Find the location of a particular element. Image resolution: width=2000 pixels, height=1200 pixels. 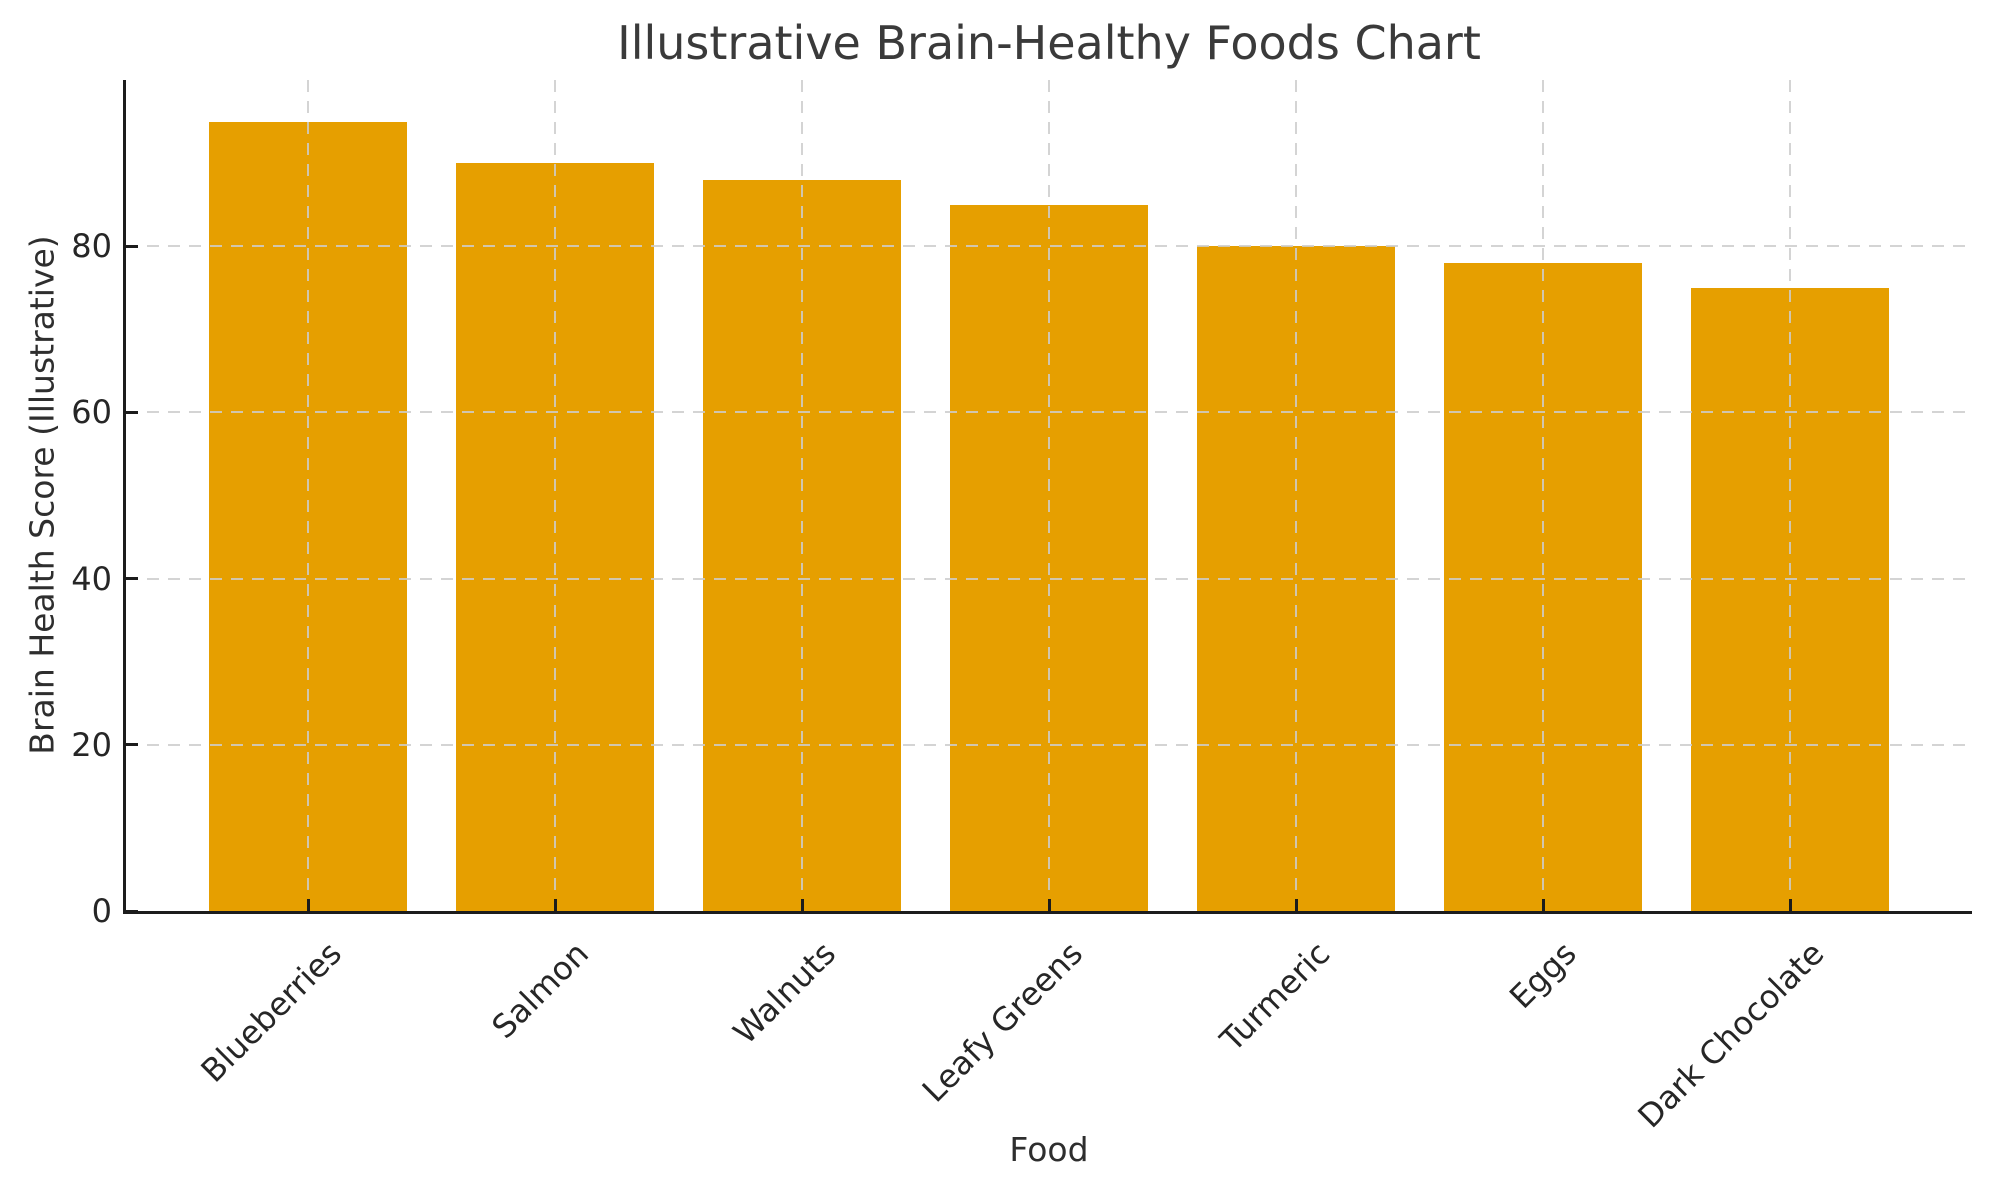

bottom-spine is located at coordinates (1047, 912).